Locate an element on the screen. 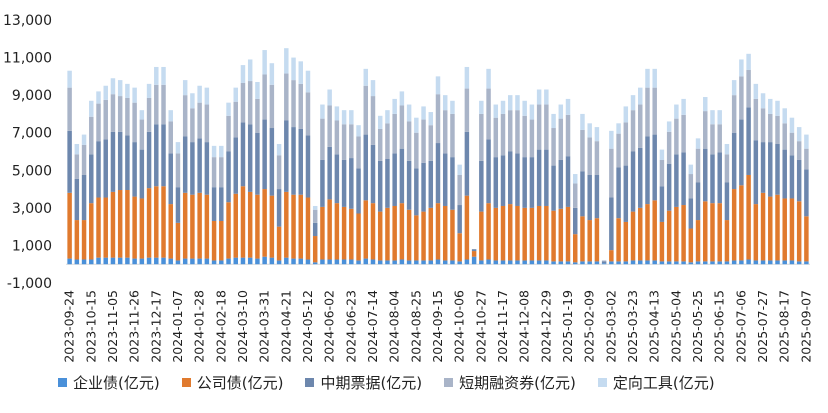 This screenshot has width=828, height=413. legend-item-enterprise-bond: 企业债(亿元) is located at coordinates (109, 382).